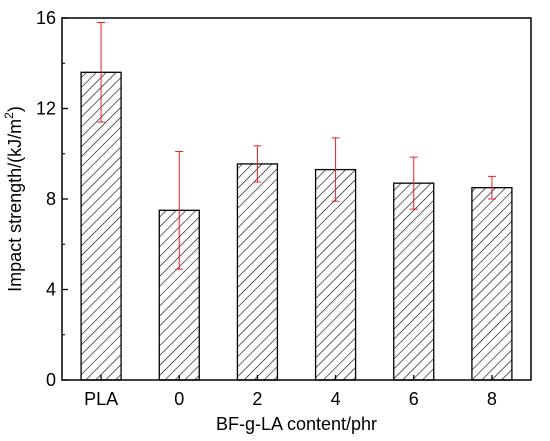  Describe the element at coordinates (257, 399) in the screenshot. I see `x-tick-label: 2` at that location.